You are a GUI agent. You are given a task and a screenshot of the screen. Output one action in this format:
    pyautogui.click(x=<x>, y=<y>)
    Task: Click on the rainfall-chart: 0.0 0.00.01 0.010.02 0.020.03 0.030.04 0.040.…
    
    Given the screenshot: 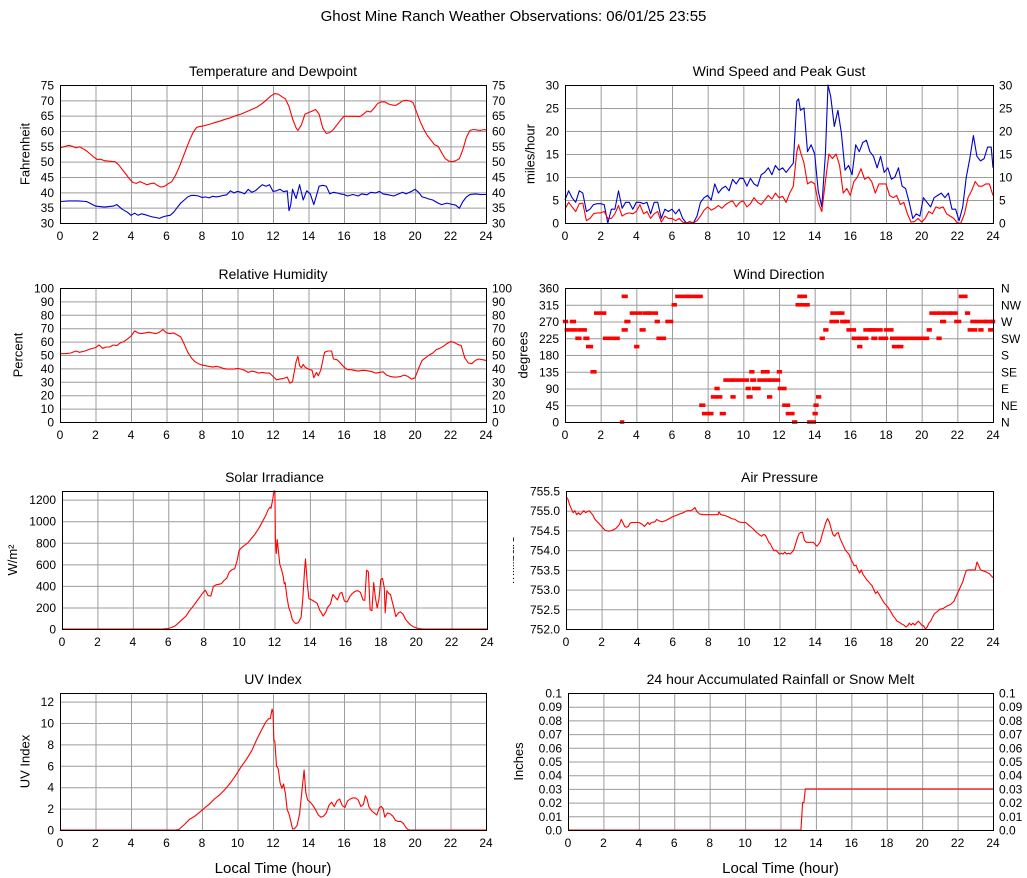 What is the action you would take?
    pyautogui.click(x=768, y=774)
    